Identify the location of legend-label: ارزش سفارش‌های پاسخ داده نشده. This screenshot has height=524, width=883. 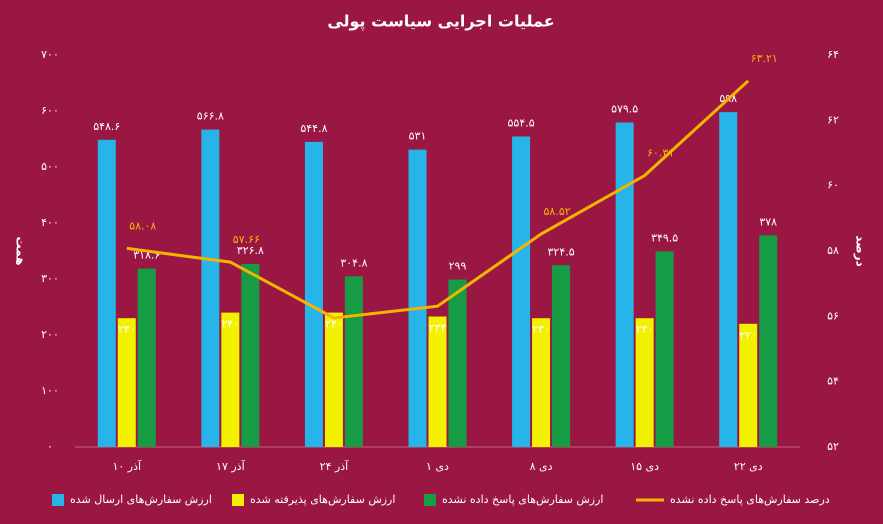
(523, 499).